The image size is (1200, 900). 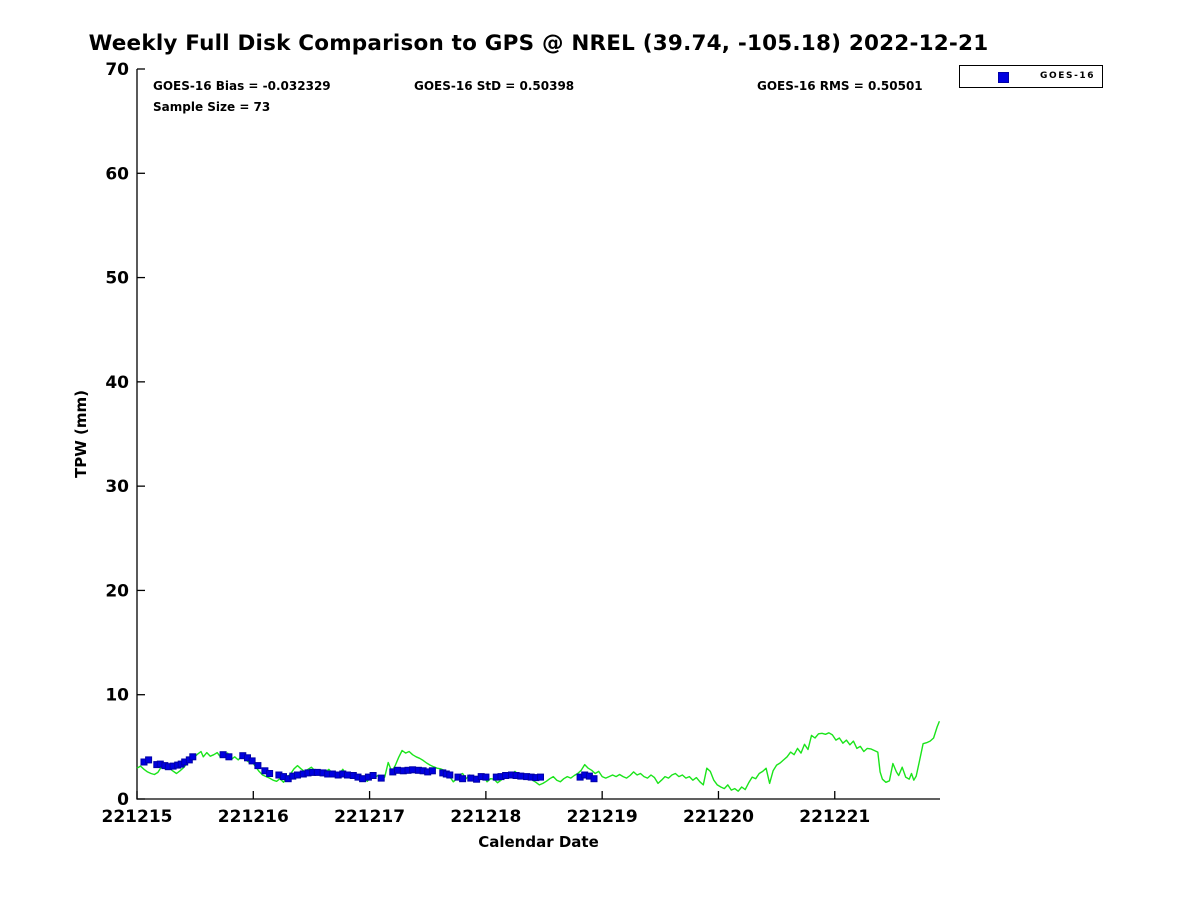 I want to click on svg-text: 50, so click(x=117, y=279).